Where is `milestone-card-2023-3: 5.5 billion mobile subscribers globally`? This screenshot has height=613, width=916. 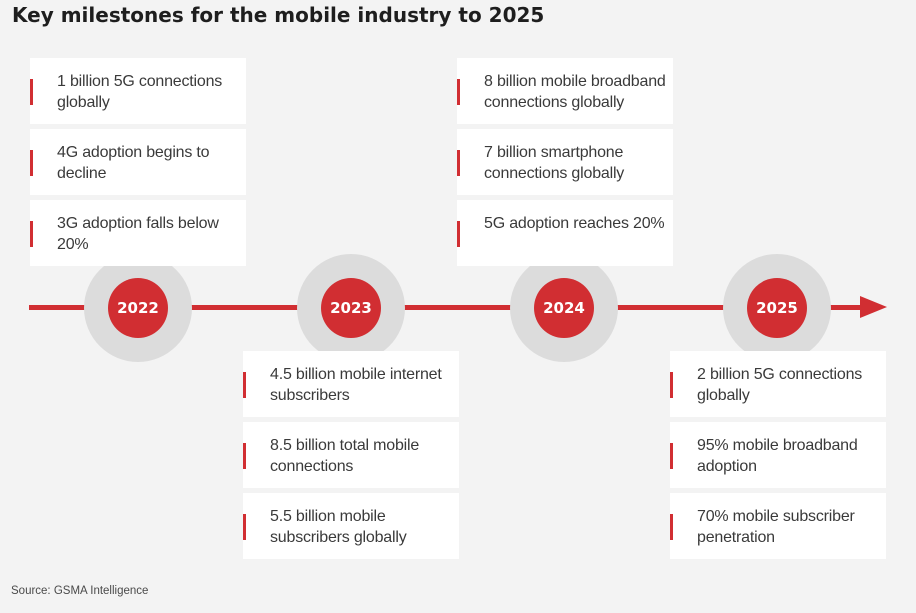
milestone-card-2023-3: 5.5 billion mobile subscribers globally is located at coordinates (351, 526).